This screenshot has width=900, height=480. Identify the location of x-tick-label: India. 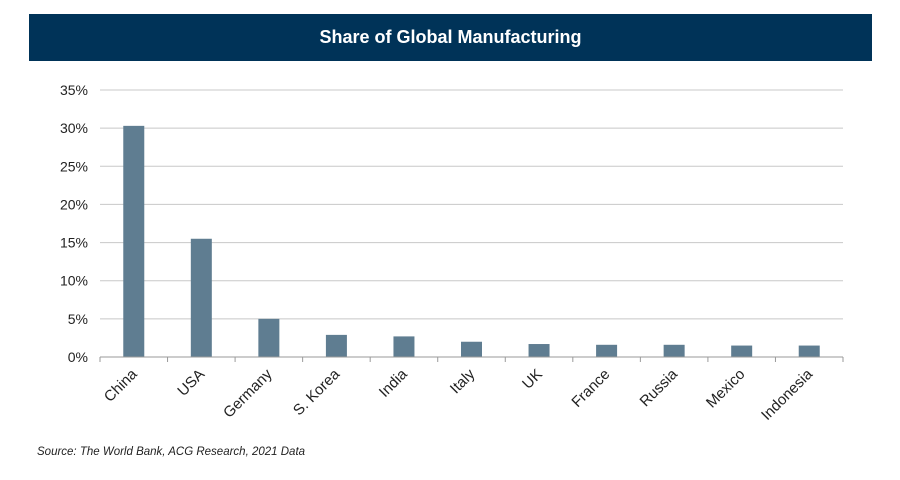
(393, 382).